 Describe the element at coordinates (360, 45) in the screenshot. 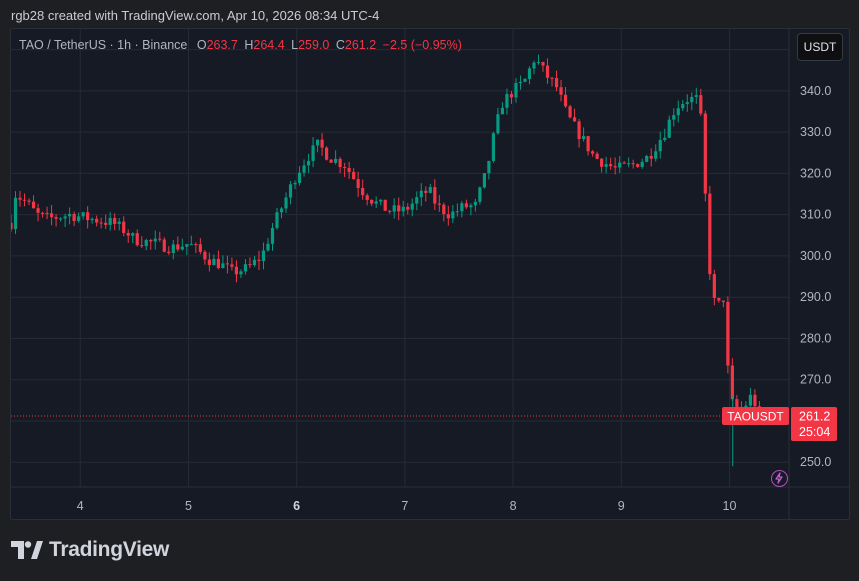

I see `close-value: 261.2` at that location.